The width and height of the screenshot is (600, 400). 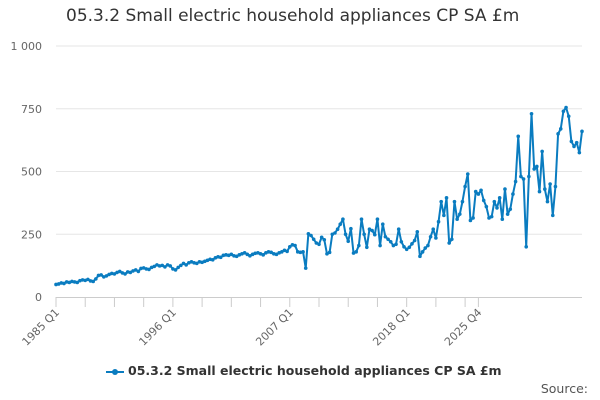 I want to click on y-tick-label: 250, so click(x=31, y=234).